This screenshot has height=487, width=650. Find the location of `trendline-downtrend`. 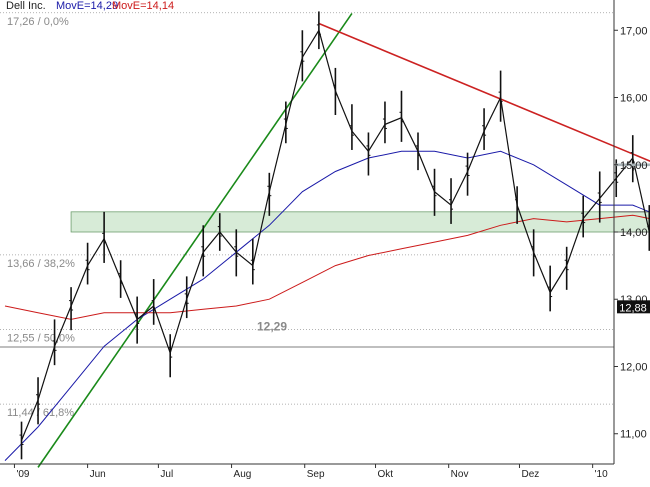

trendline-downtrend is located at coordinates (484, 92).